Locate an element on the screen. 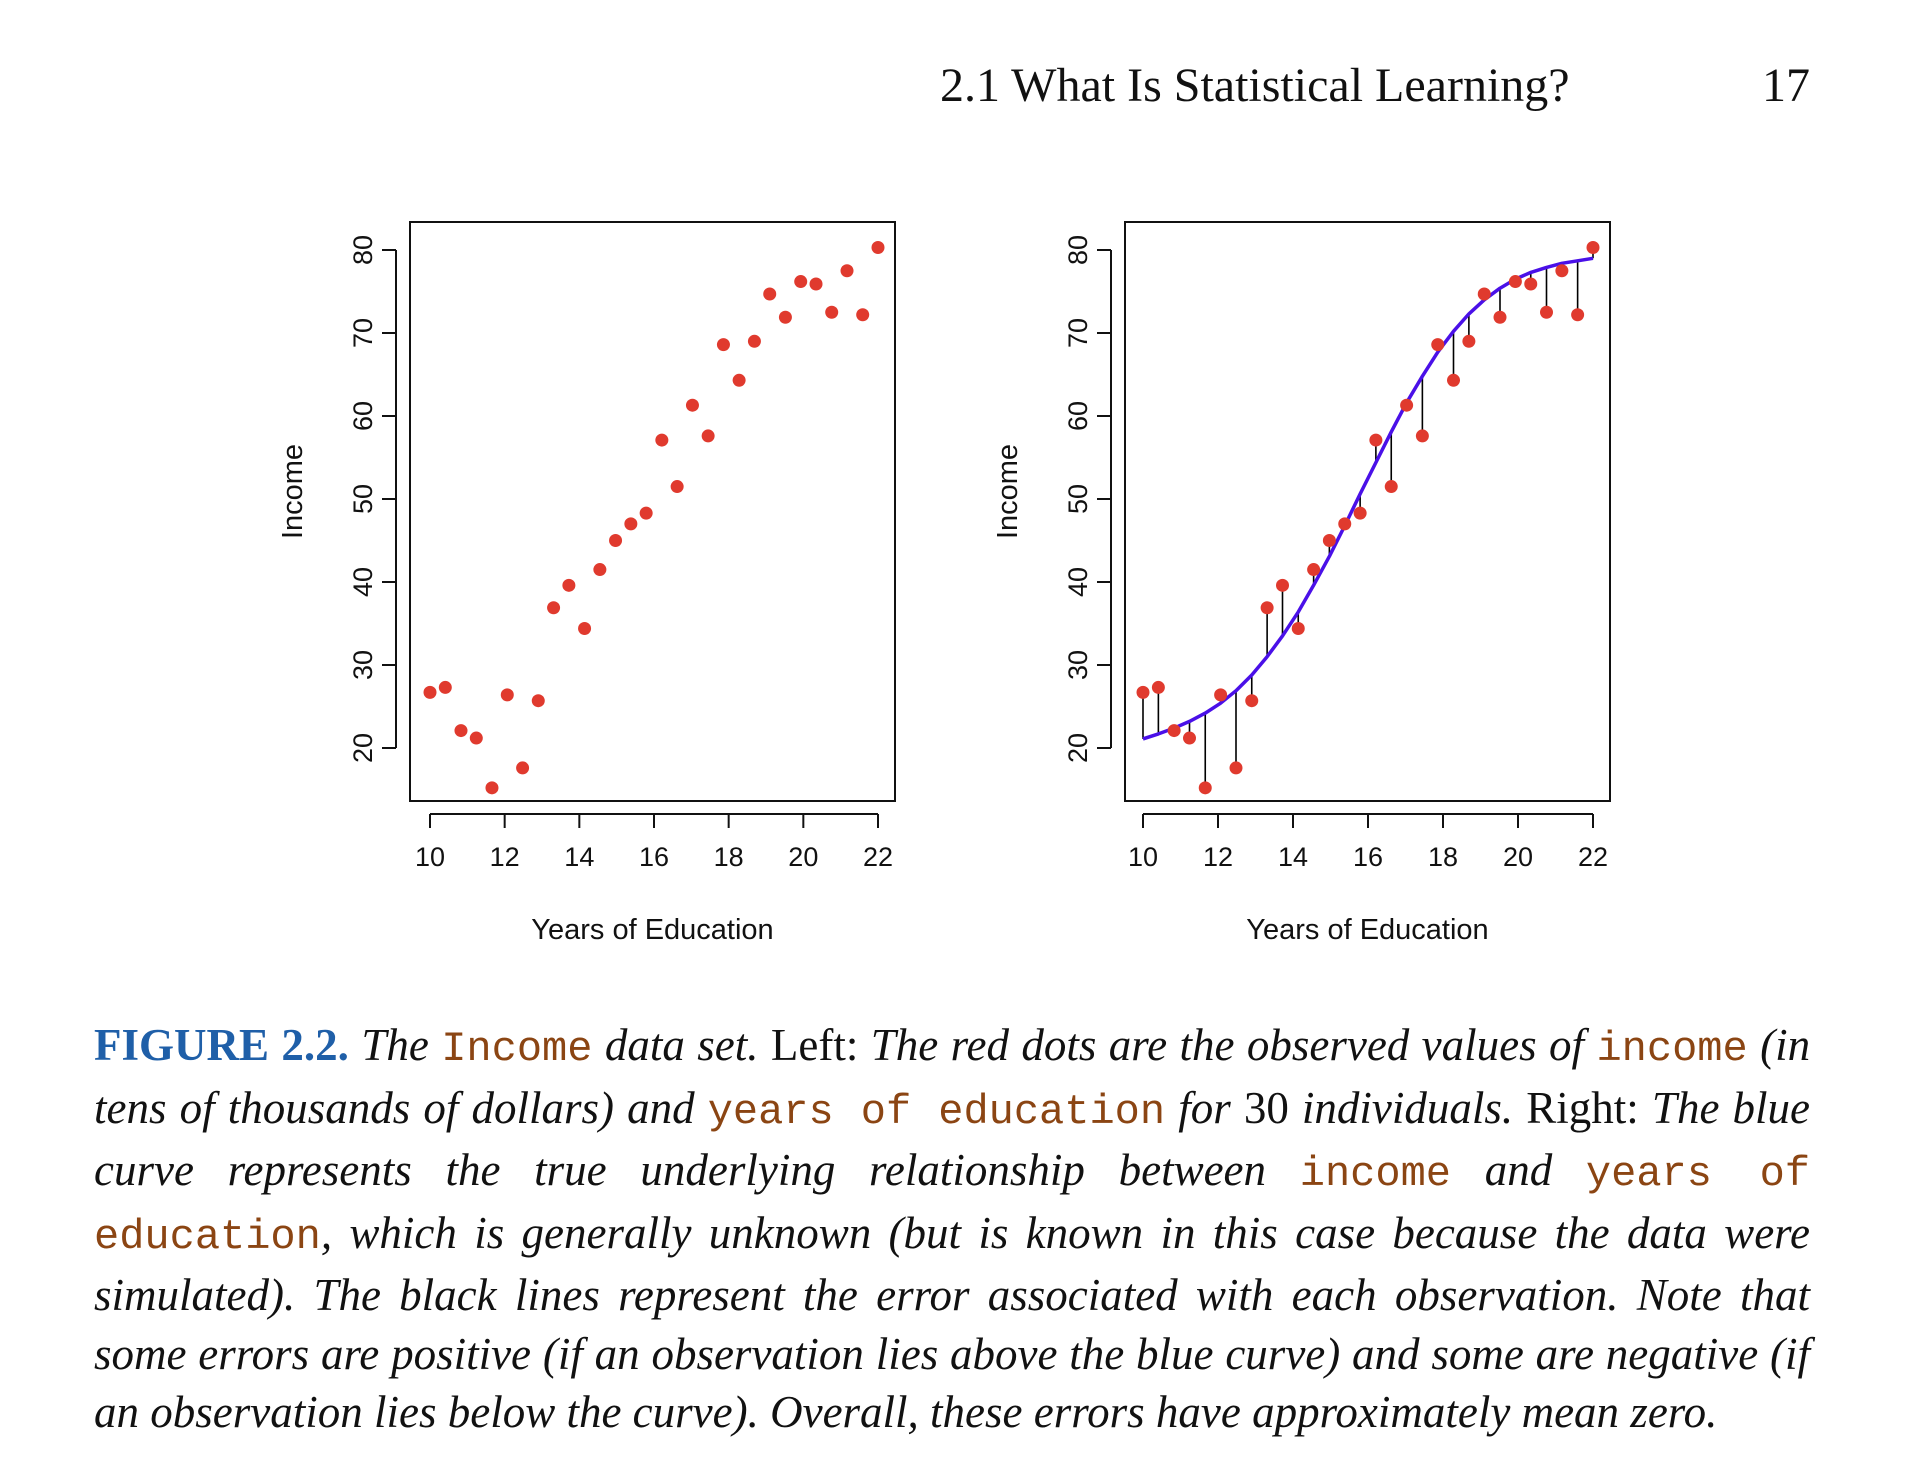 The width and height of the screenshot is (1914, 1482). caption-text: for is located at coordinates (1204, 1107).